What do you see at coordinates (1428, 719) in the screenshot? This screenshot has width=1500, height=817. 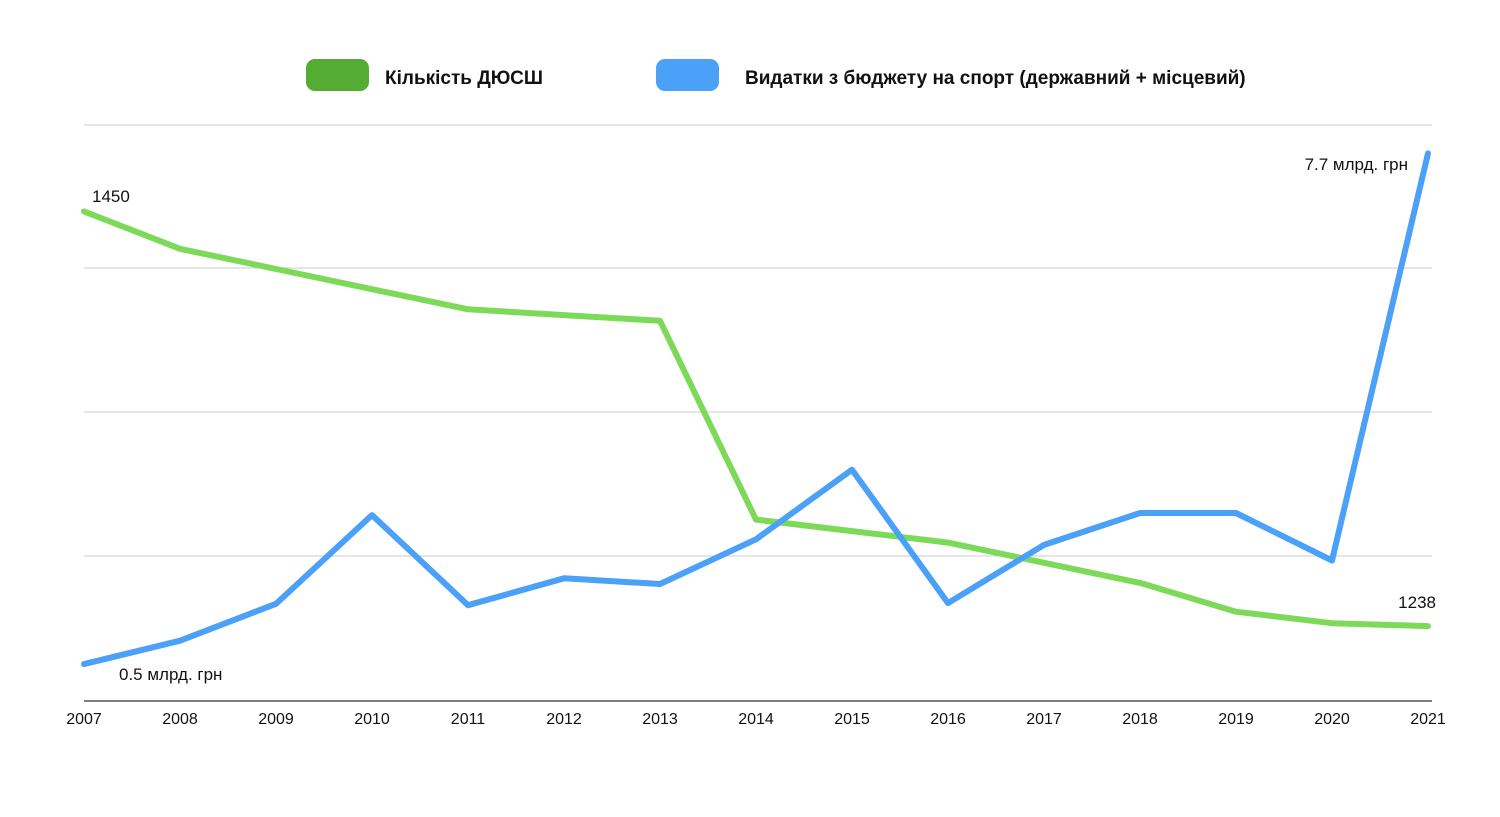 I see `x-tick-label-2021: 2021` at bounding box center [1428, 719].